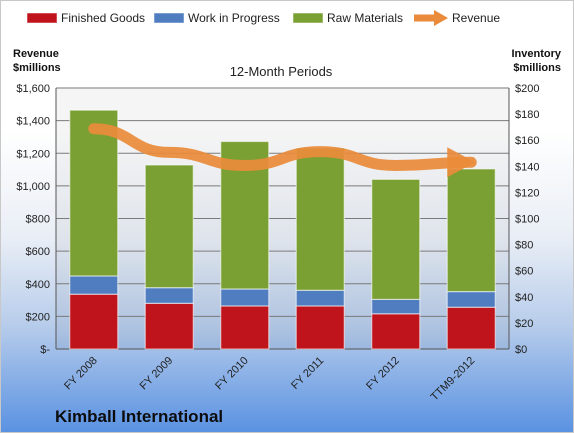  Describe the element at coordinates (524, 298) in the screenshot. I see `right-tick-label: $40` at that location.